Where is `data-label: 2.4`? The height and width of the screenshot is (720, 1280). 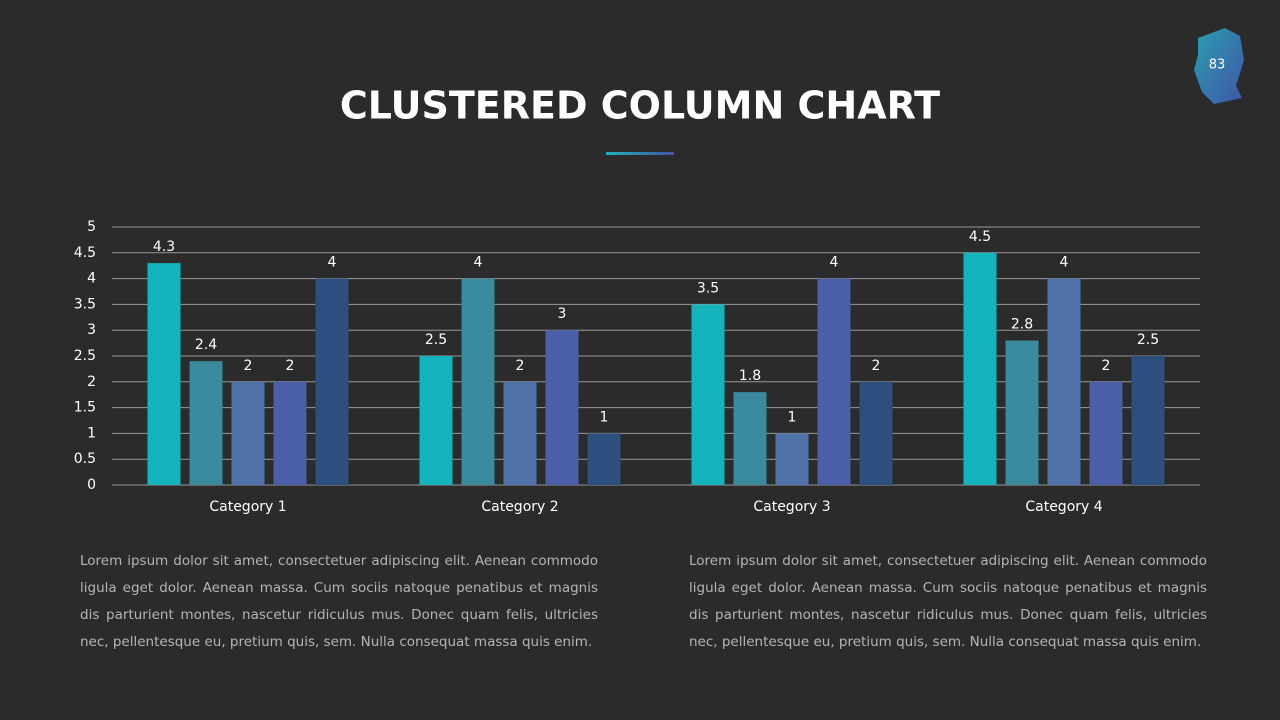 data-label: 2.4 is located at coordinates (206, 345).